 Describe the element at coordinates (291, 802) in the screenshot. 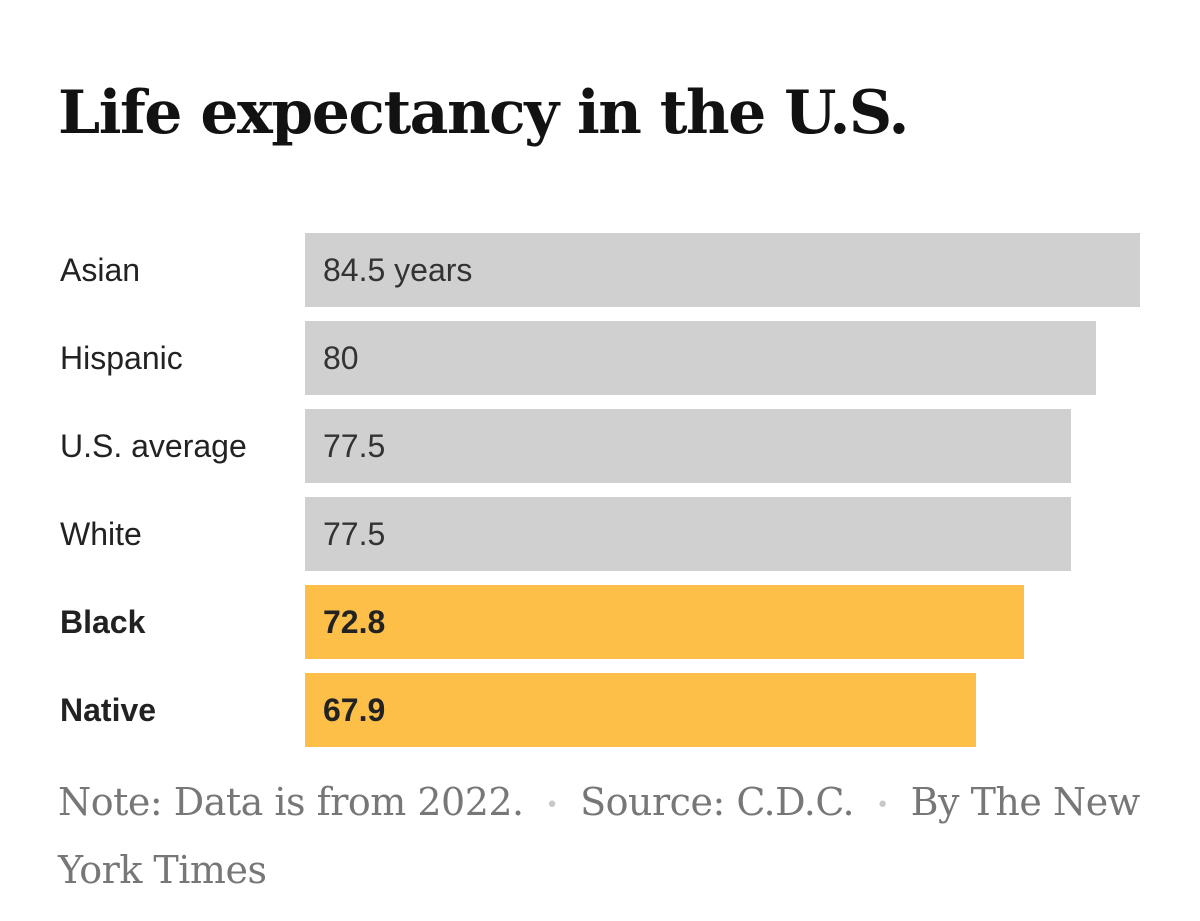

I see `footer-note: Note: Data is from 2022.` at that location.